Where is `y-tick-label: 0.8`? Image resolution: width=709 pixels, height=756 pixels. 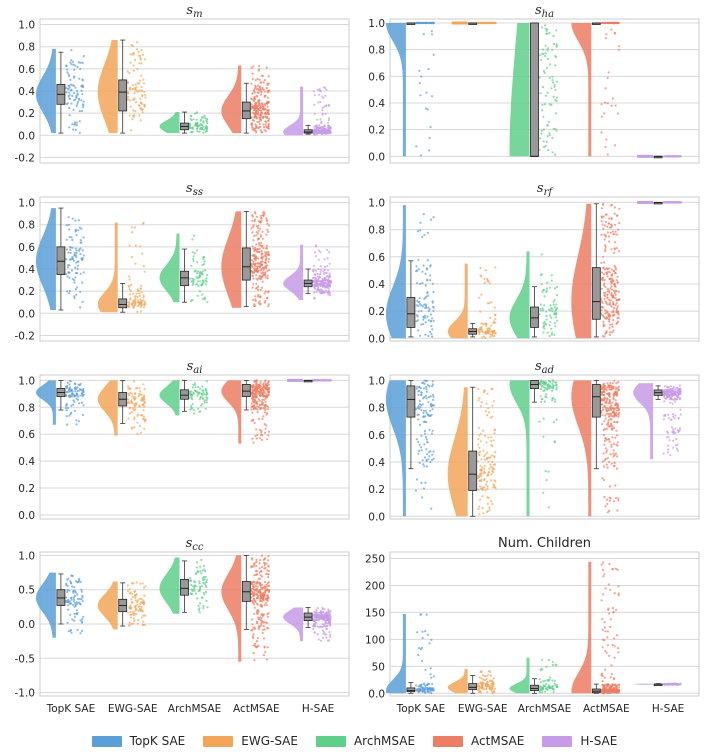
y-tick-label: 0.8 is located at coordinates (26, 48).